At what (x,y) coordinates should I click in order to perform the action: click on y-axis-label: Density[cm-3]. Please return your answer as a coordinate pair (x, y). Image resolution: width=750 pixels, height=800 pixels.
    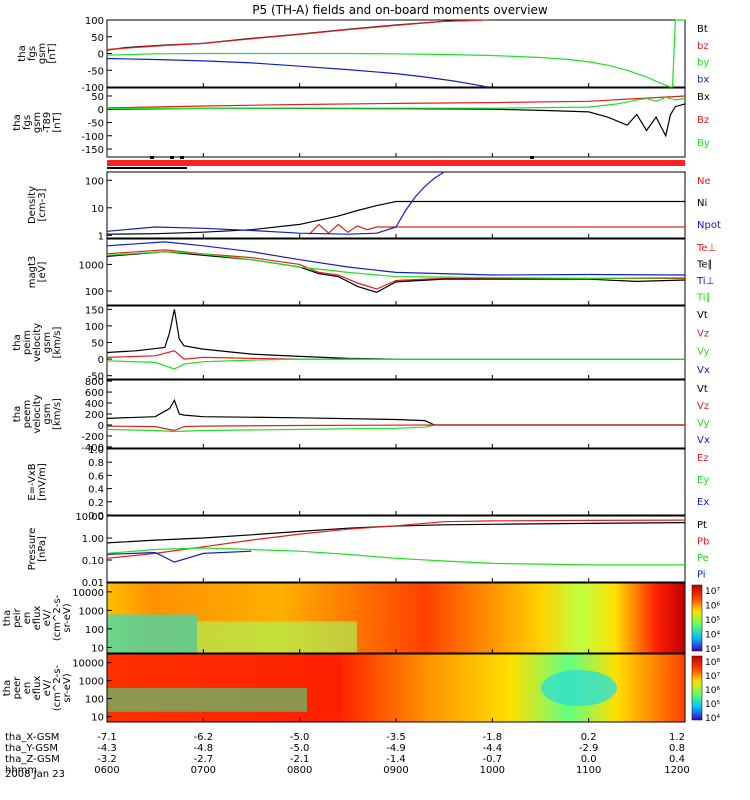
    Looking at the image, I should click on (37, 205).